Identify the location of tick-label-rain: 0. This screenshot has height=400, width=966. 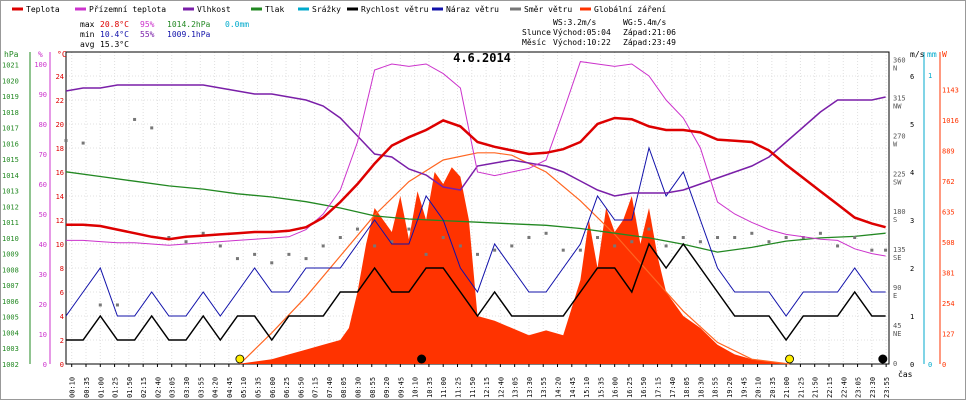
(930, 365).